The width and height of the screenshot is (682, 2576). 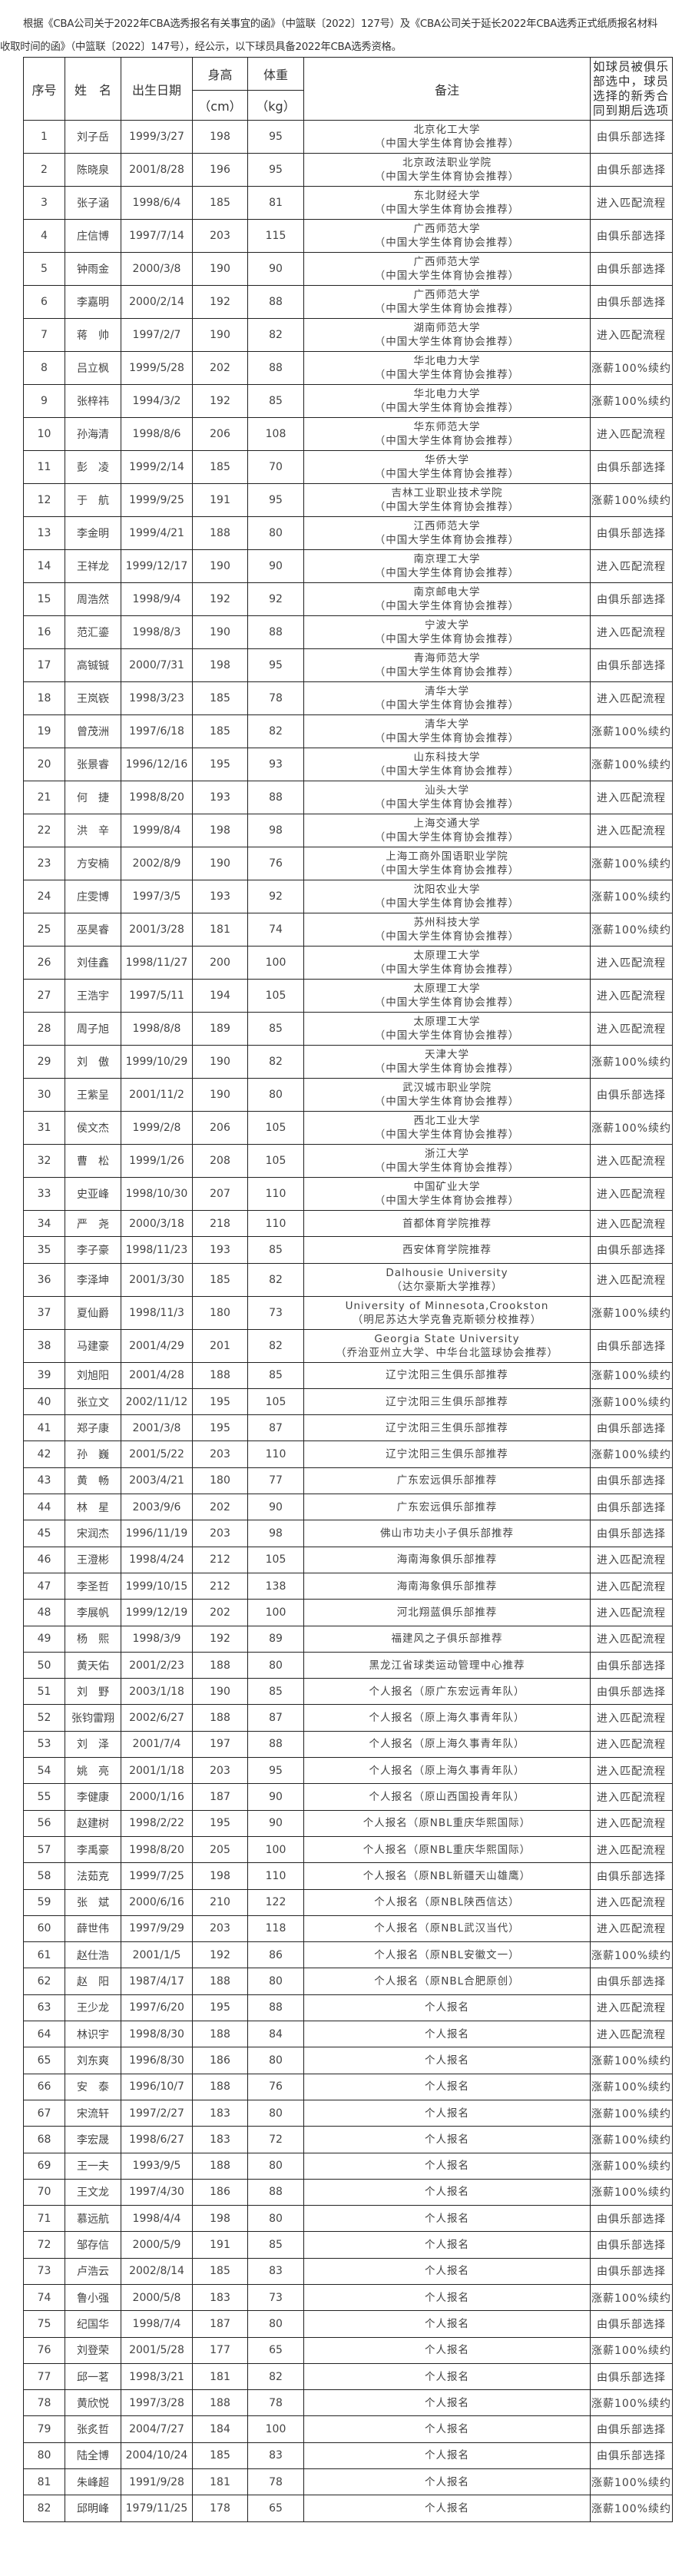 What do you see at coordinates (93, 1161) in the screenshot?
I see `cell-name: 曹 松` at bounding box center [93, 1161].